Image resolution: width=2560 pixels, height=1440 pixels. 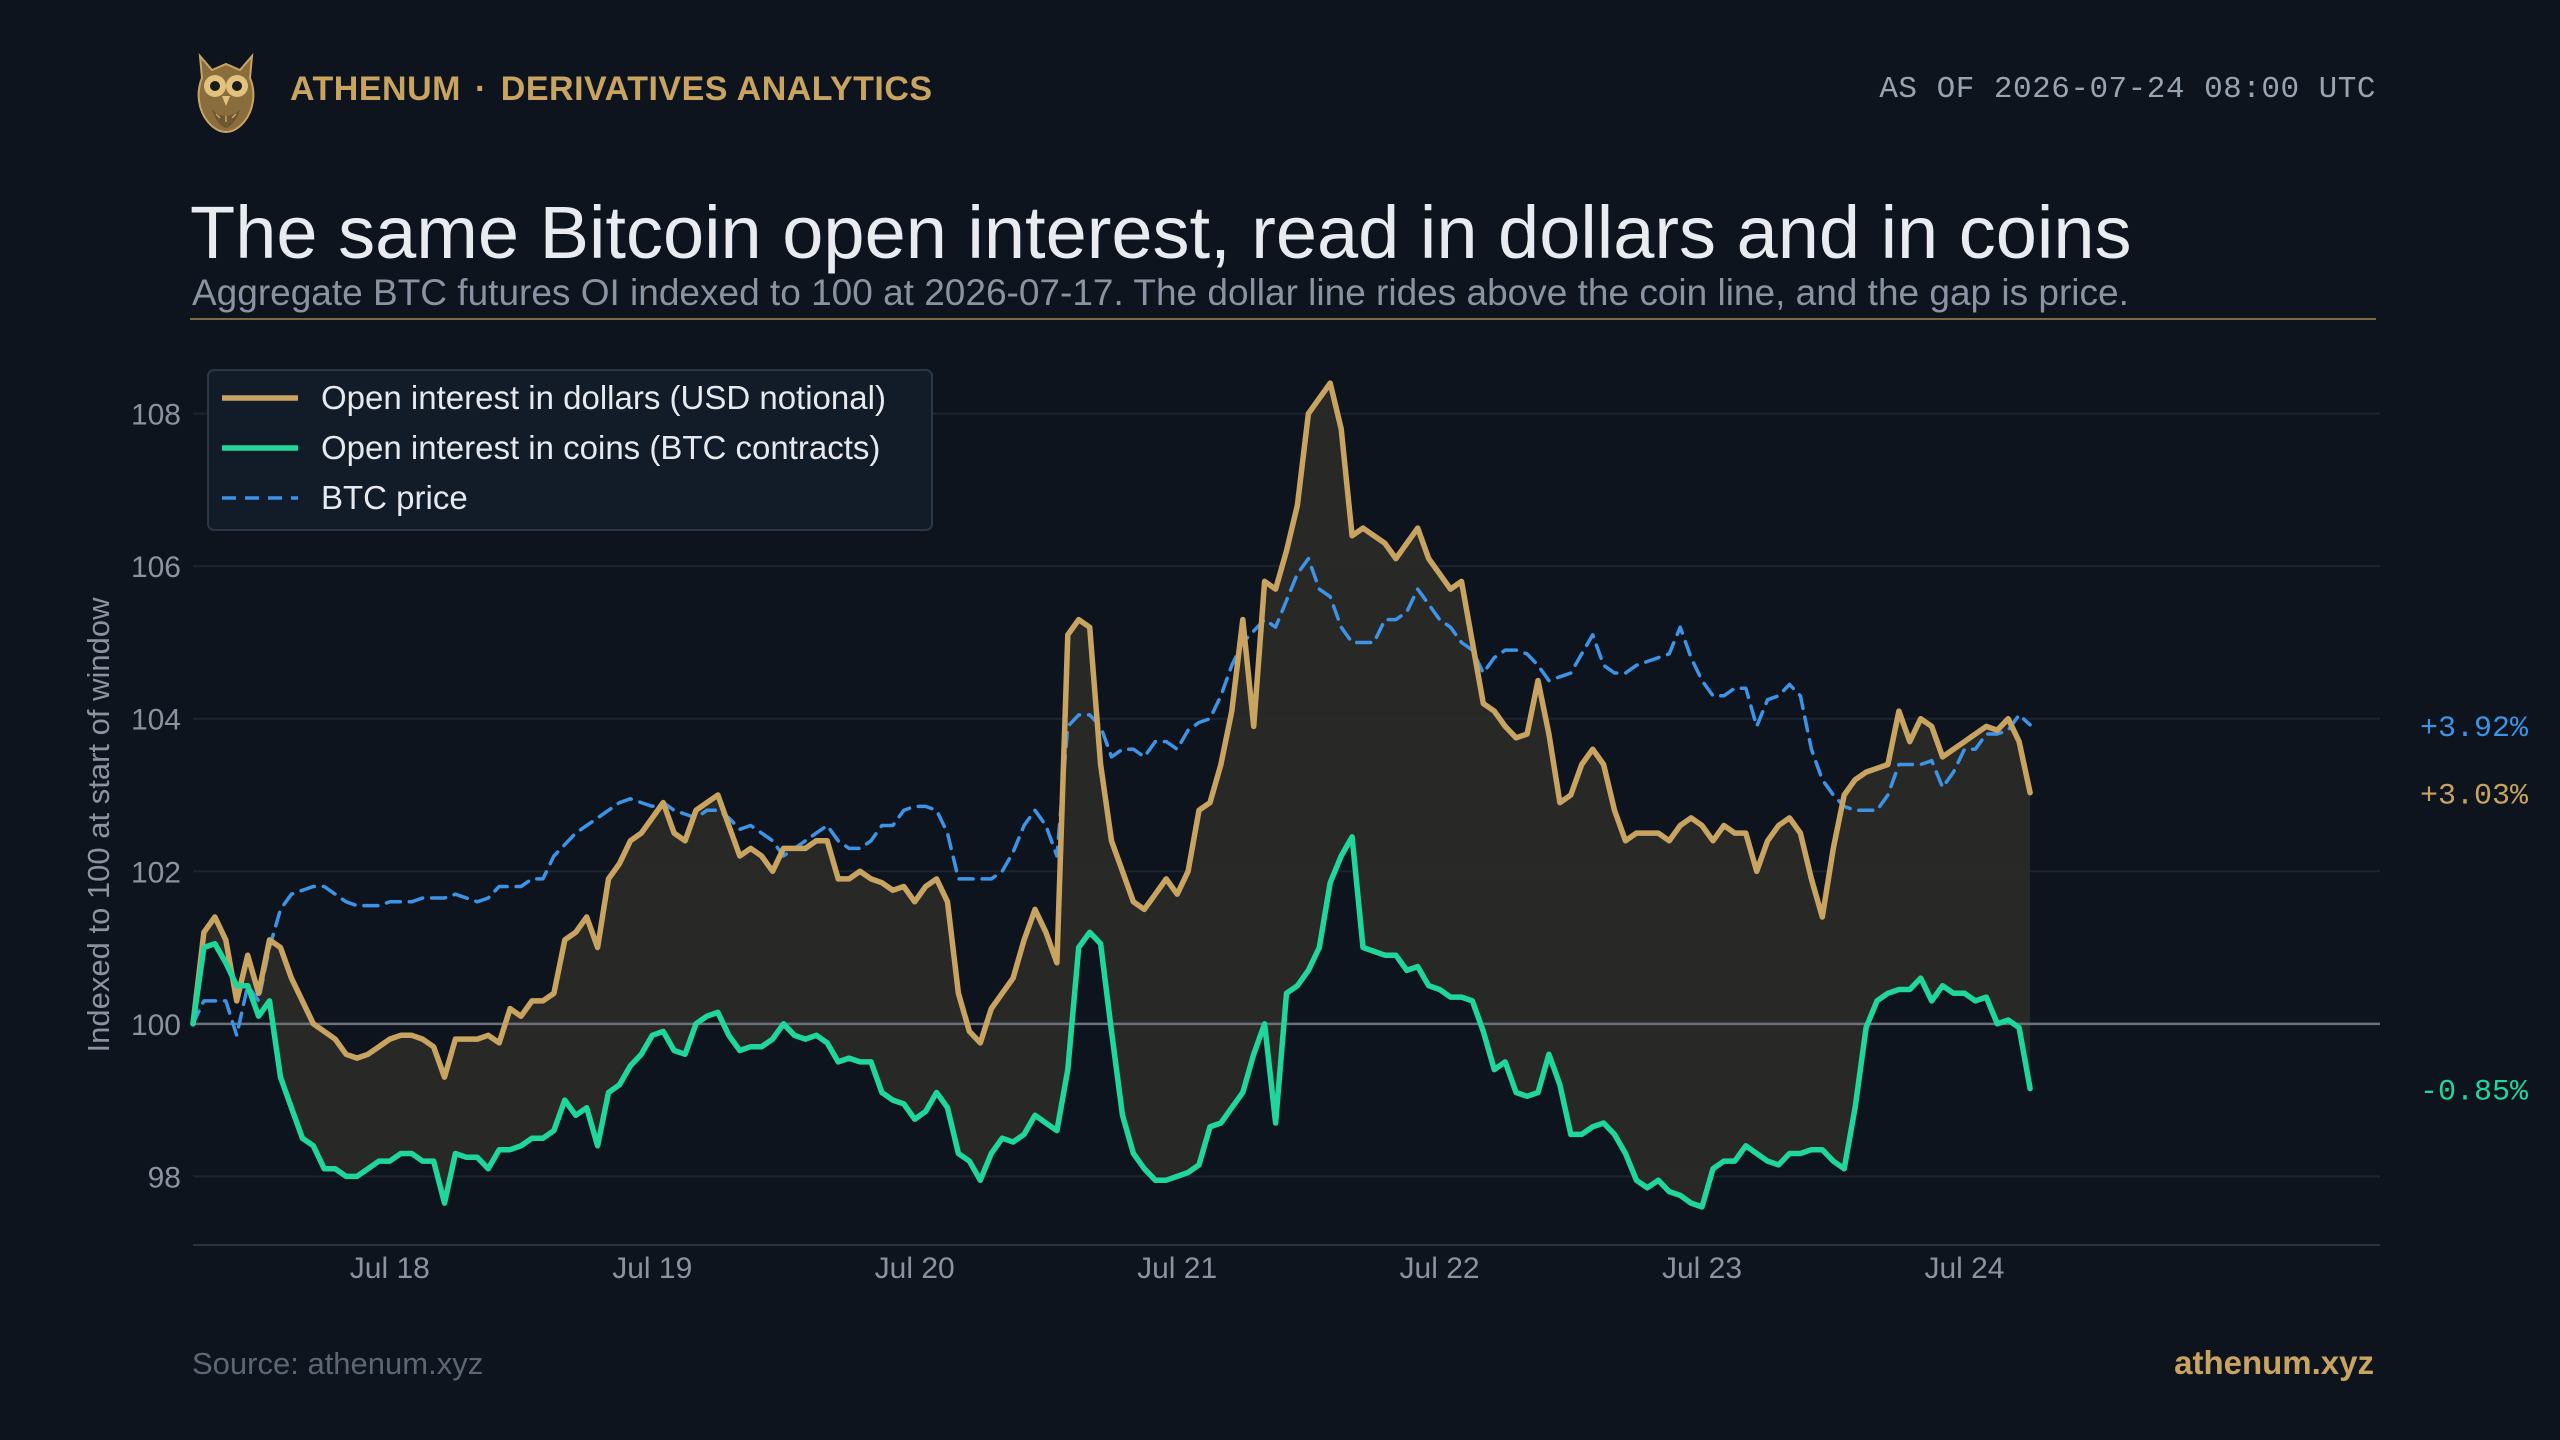 I want to click on legend-label-coin: Open interest in coins (BTC contracts), so click(x=600, y=447).